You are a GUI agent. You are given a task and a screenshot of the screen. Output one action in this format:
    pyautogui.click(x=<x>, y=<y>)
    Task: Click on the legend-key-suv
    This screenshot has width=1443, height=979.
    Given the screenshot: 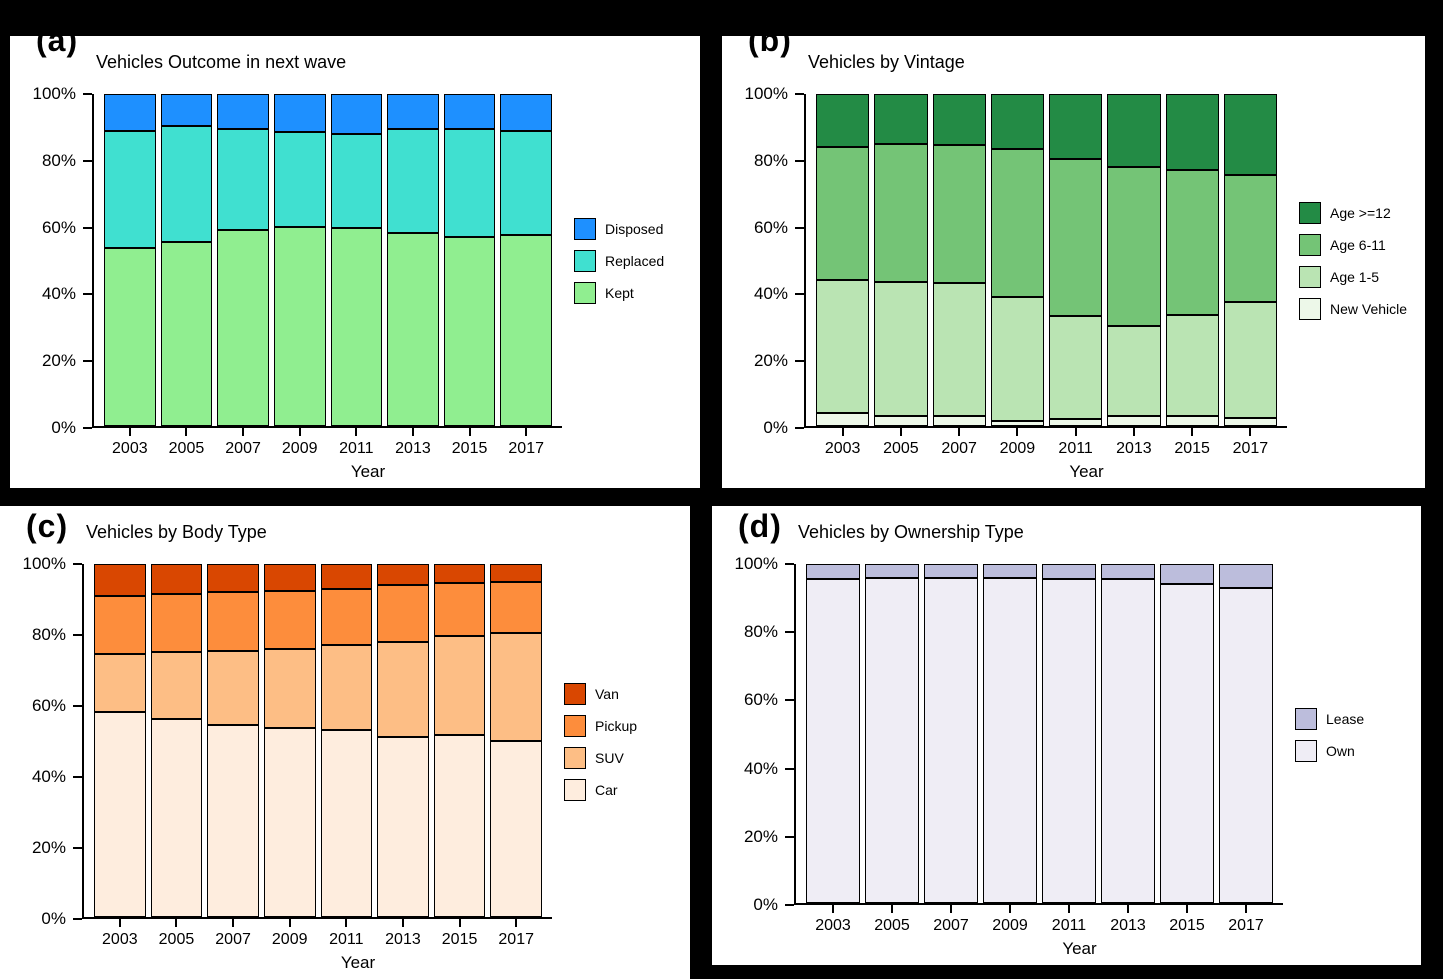 What is the action you would take?
    pyautogui.click(x=575, y=757)
    